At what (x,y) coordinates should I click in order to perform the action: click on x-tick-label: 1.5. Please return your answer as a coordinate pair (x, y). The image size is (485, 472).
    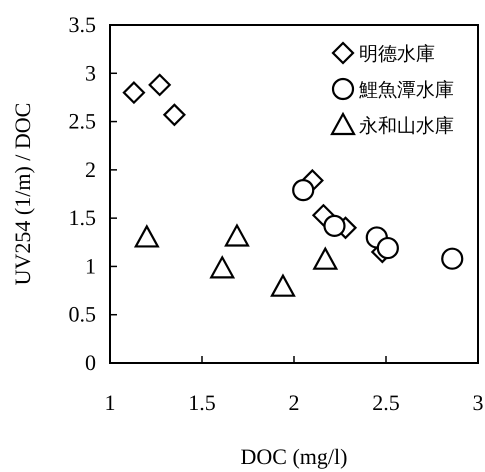
    Looking at the image, I should click on (202, 402).